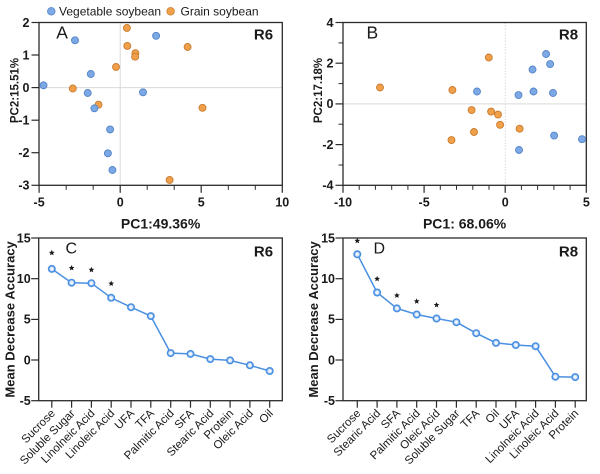  Describe the element at coordinates (110, 12) in the screenshot. I see `svg-text: Vegetable soybean` at that location.